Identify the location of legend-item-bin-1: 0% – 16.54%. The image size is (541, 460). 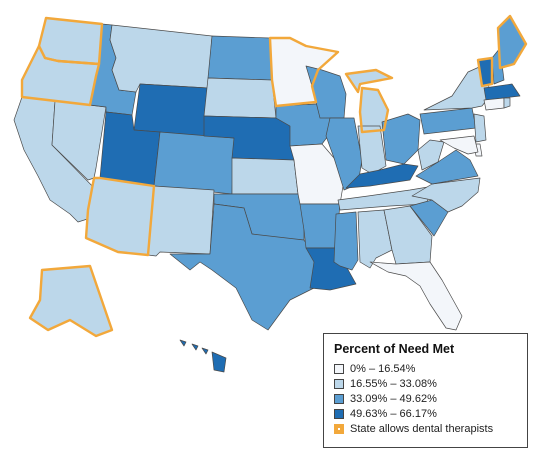
(430, 368).